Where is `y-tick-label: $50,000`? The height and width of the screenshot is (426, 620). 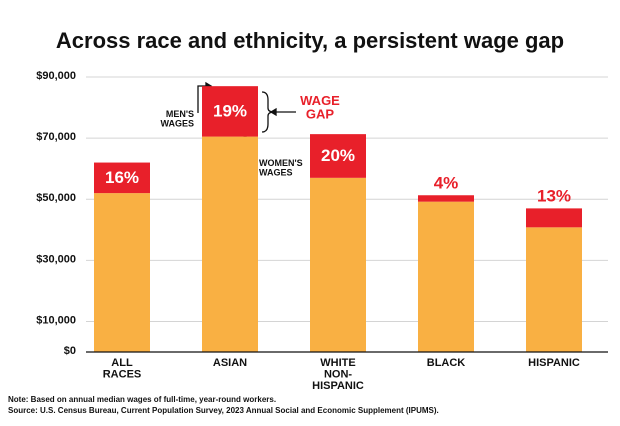 y-tick-label: $50,000 is located at coordinates (56, 198).